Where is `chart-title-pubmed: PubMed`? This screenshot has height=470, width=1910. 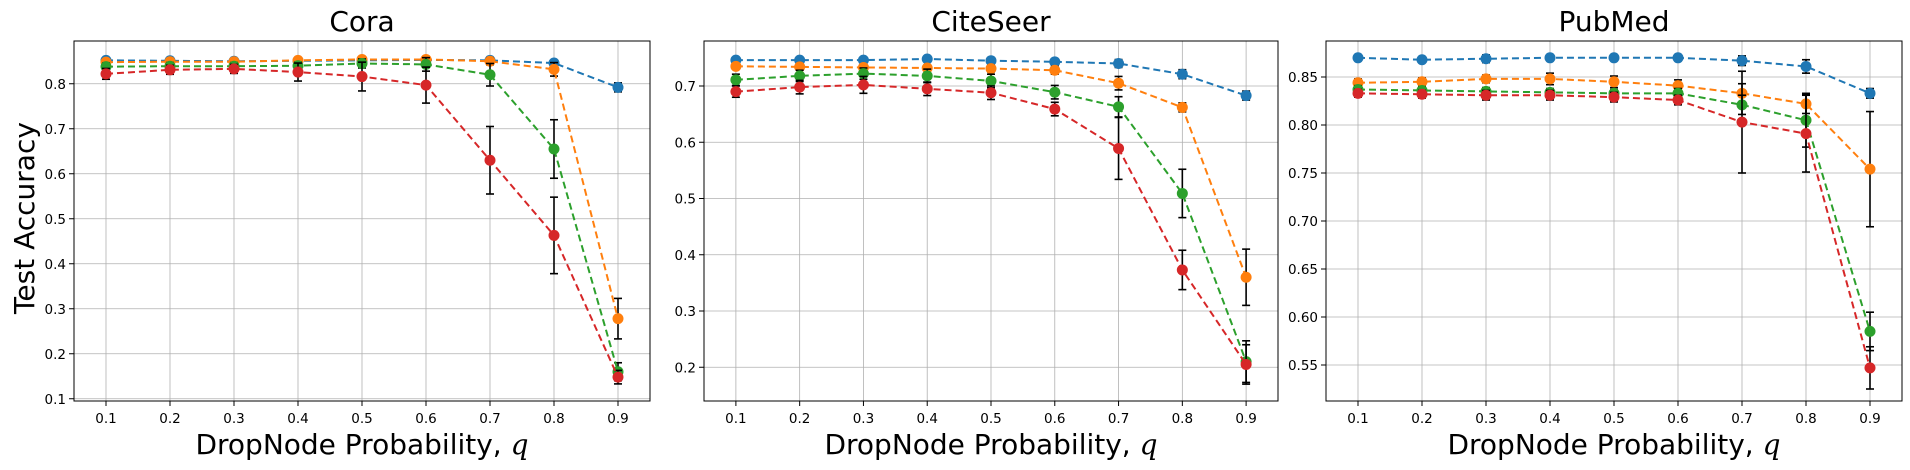
chart-title-pubmed: PubMed is located at coordinates (1613, 21).